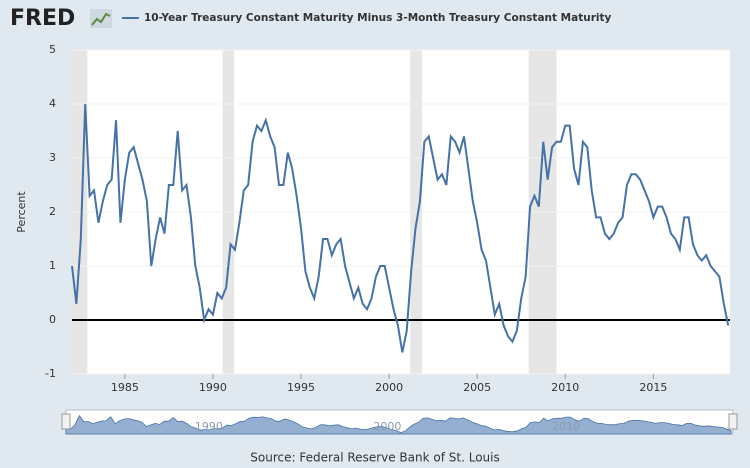 The width and height of the screenshot is (750, 468). Describe the element at coordinates (209, 426) in the screenshot. I see `navigator-tick-label: 1990` at that location.